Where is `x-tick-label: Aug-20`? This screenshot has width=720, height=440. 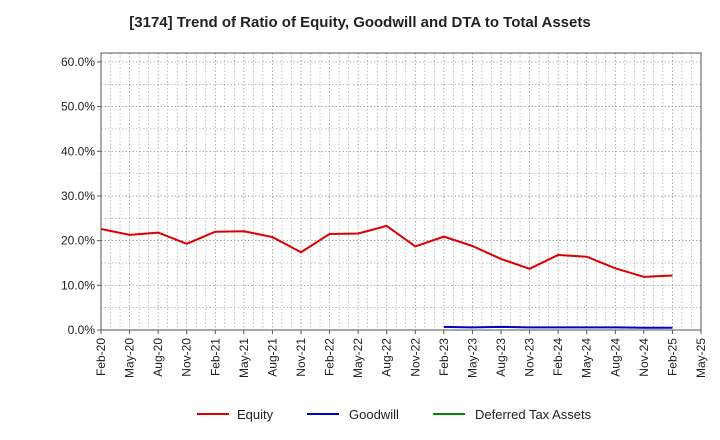 x-tick-label: Aug-20 is located at coordinates (158, 357).